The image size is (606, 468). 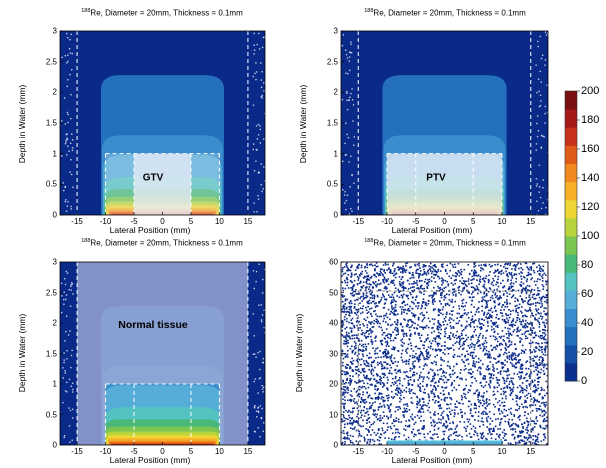 I want to click on y-axis-label: Depth in Water (mm), so click(x=299, y=353).